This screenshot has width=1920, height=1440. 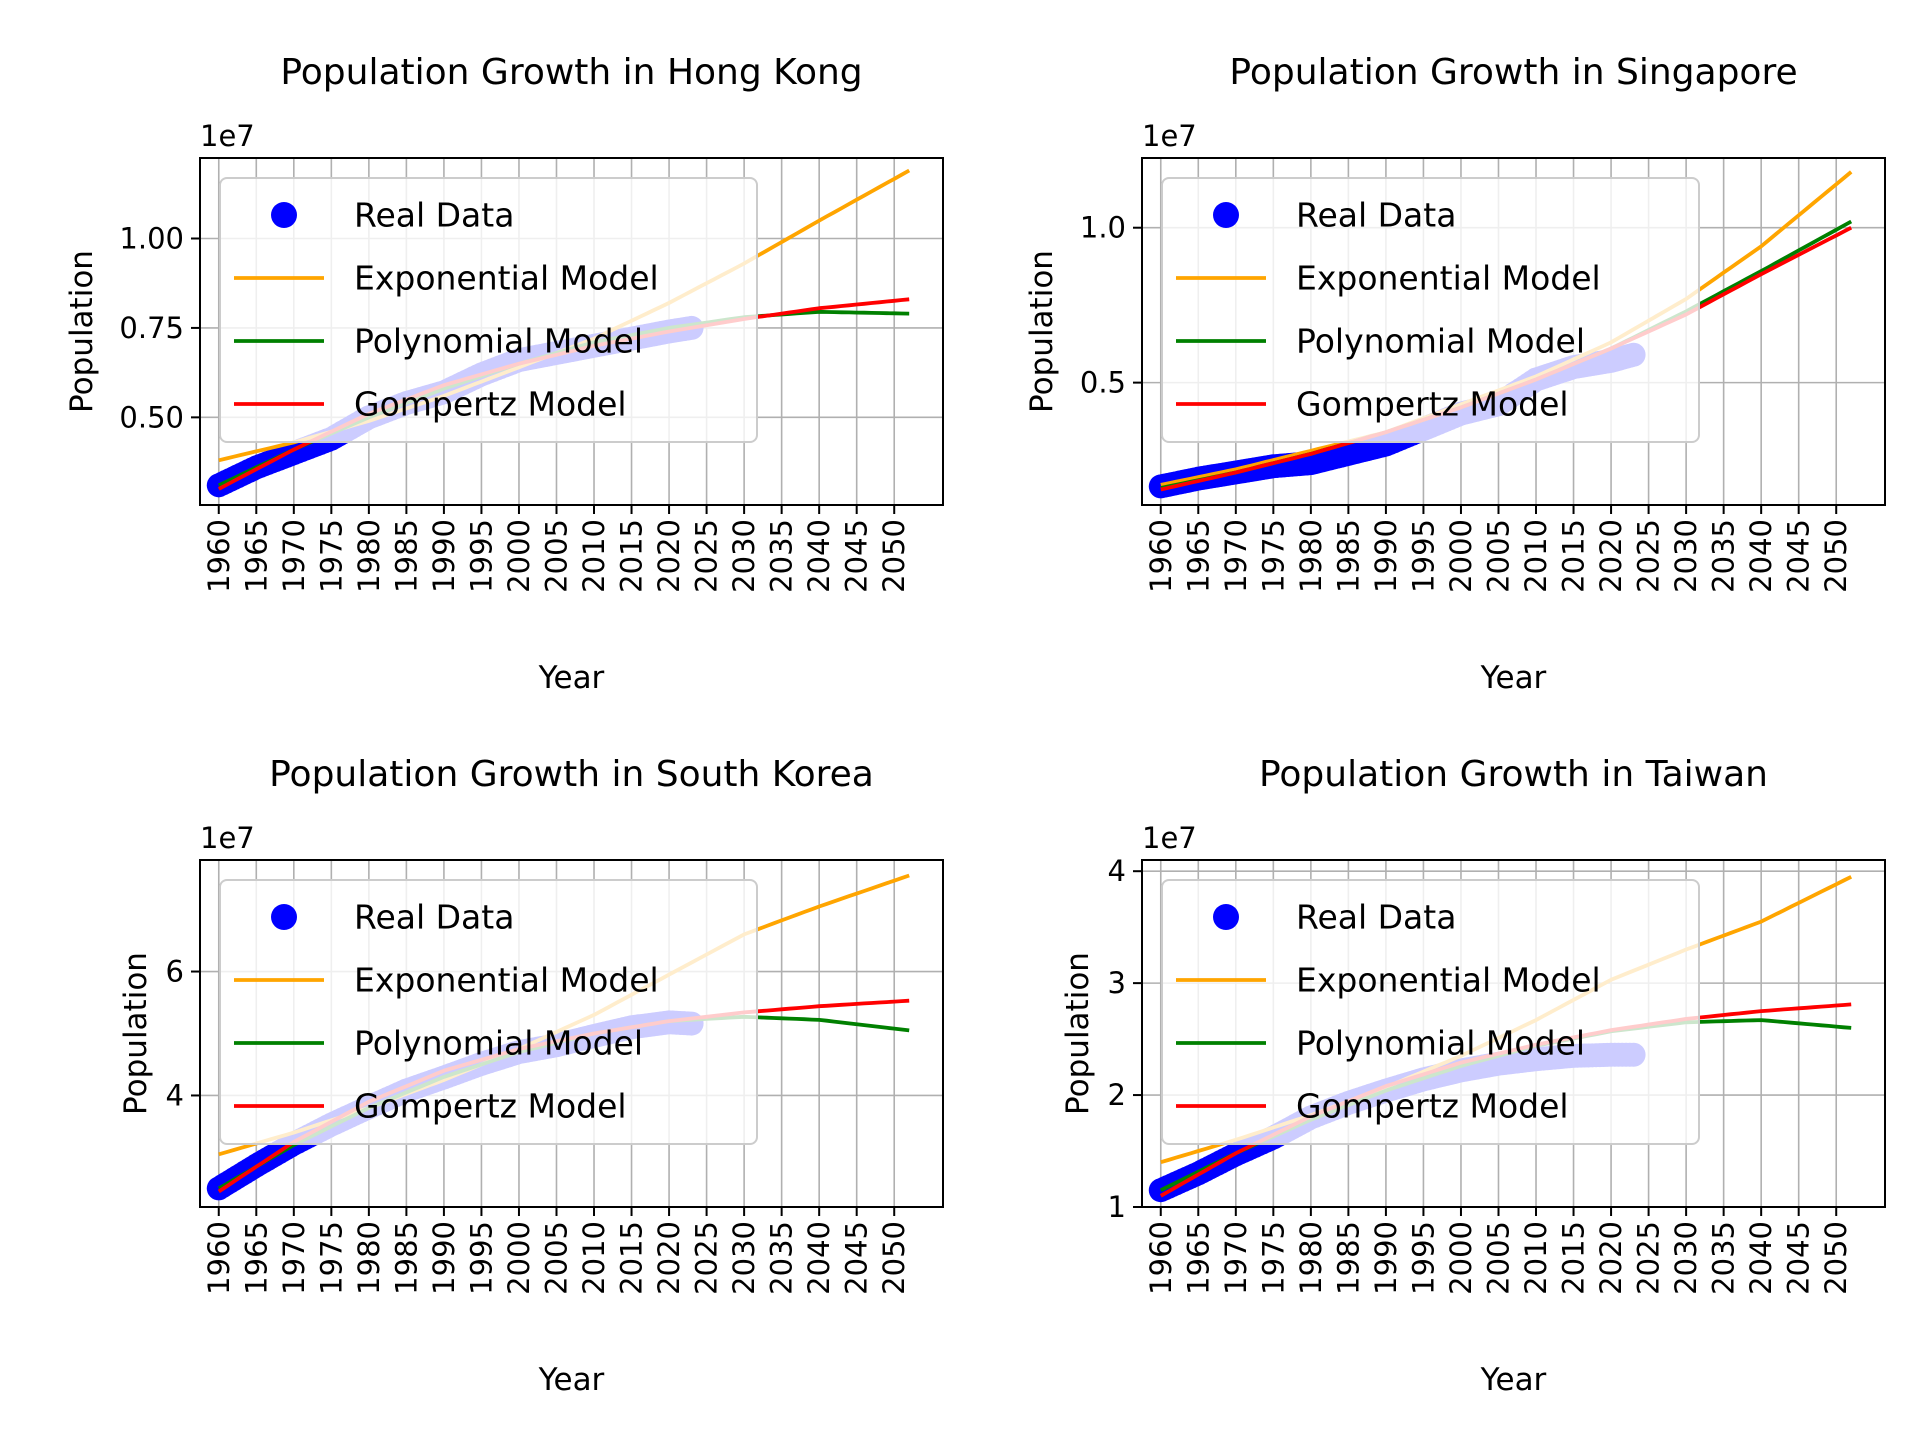 I want to click on chart-title: Population Growth in Singapore, so click(x=1513, y=72).